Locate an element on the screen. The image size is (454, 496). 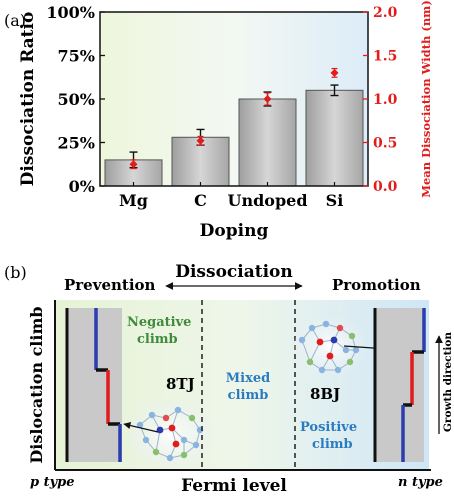
prevention-label: Prevention is located at coordinates (110, 285).